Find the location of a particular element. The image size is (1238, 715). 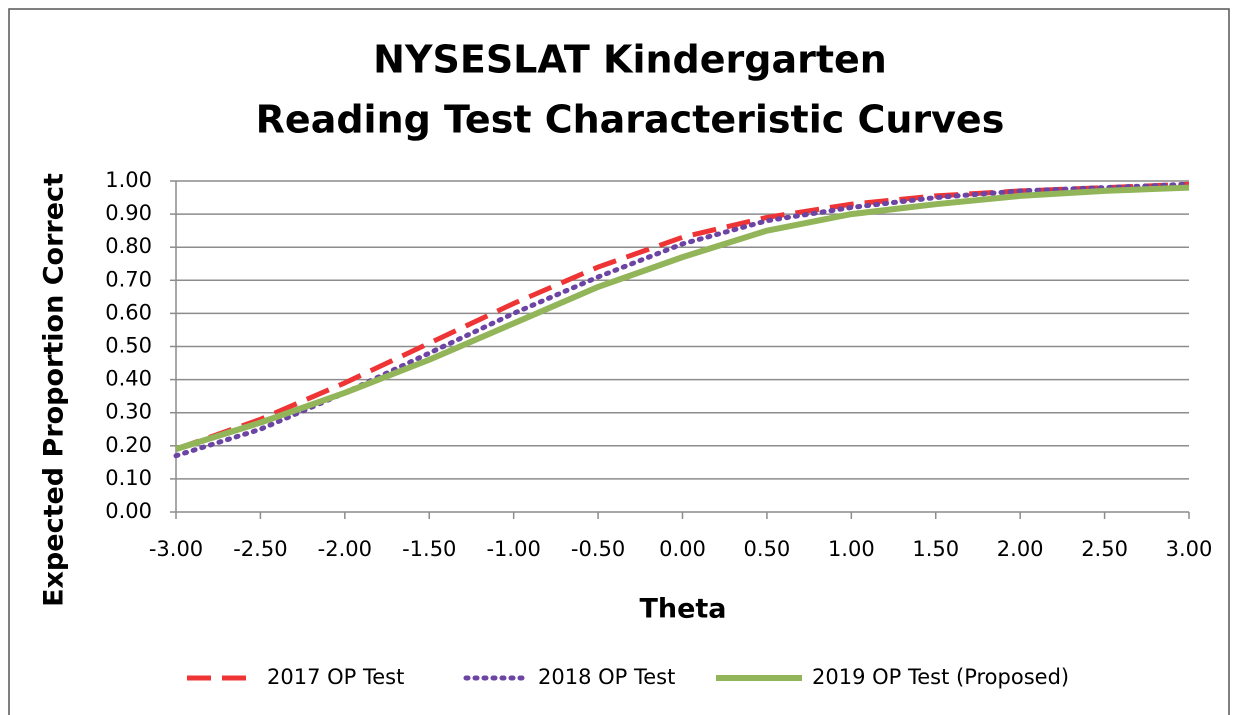

x-tick-label: -3.00 is located at coordinates (176, 549).